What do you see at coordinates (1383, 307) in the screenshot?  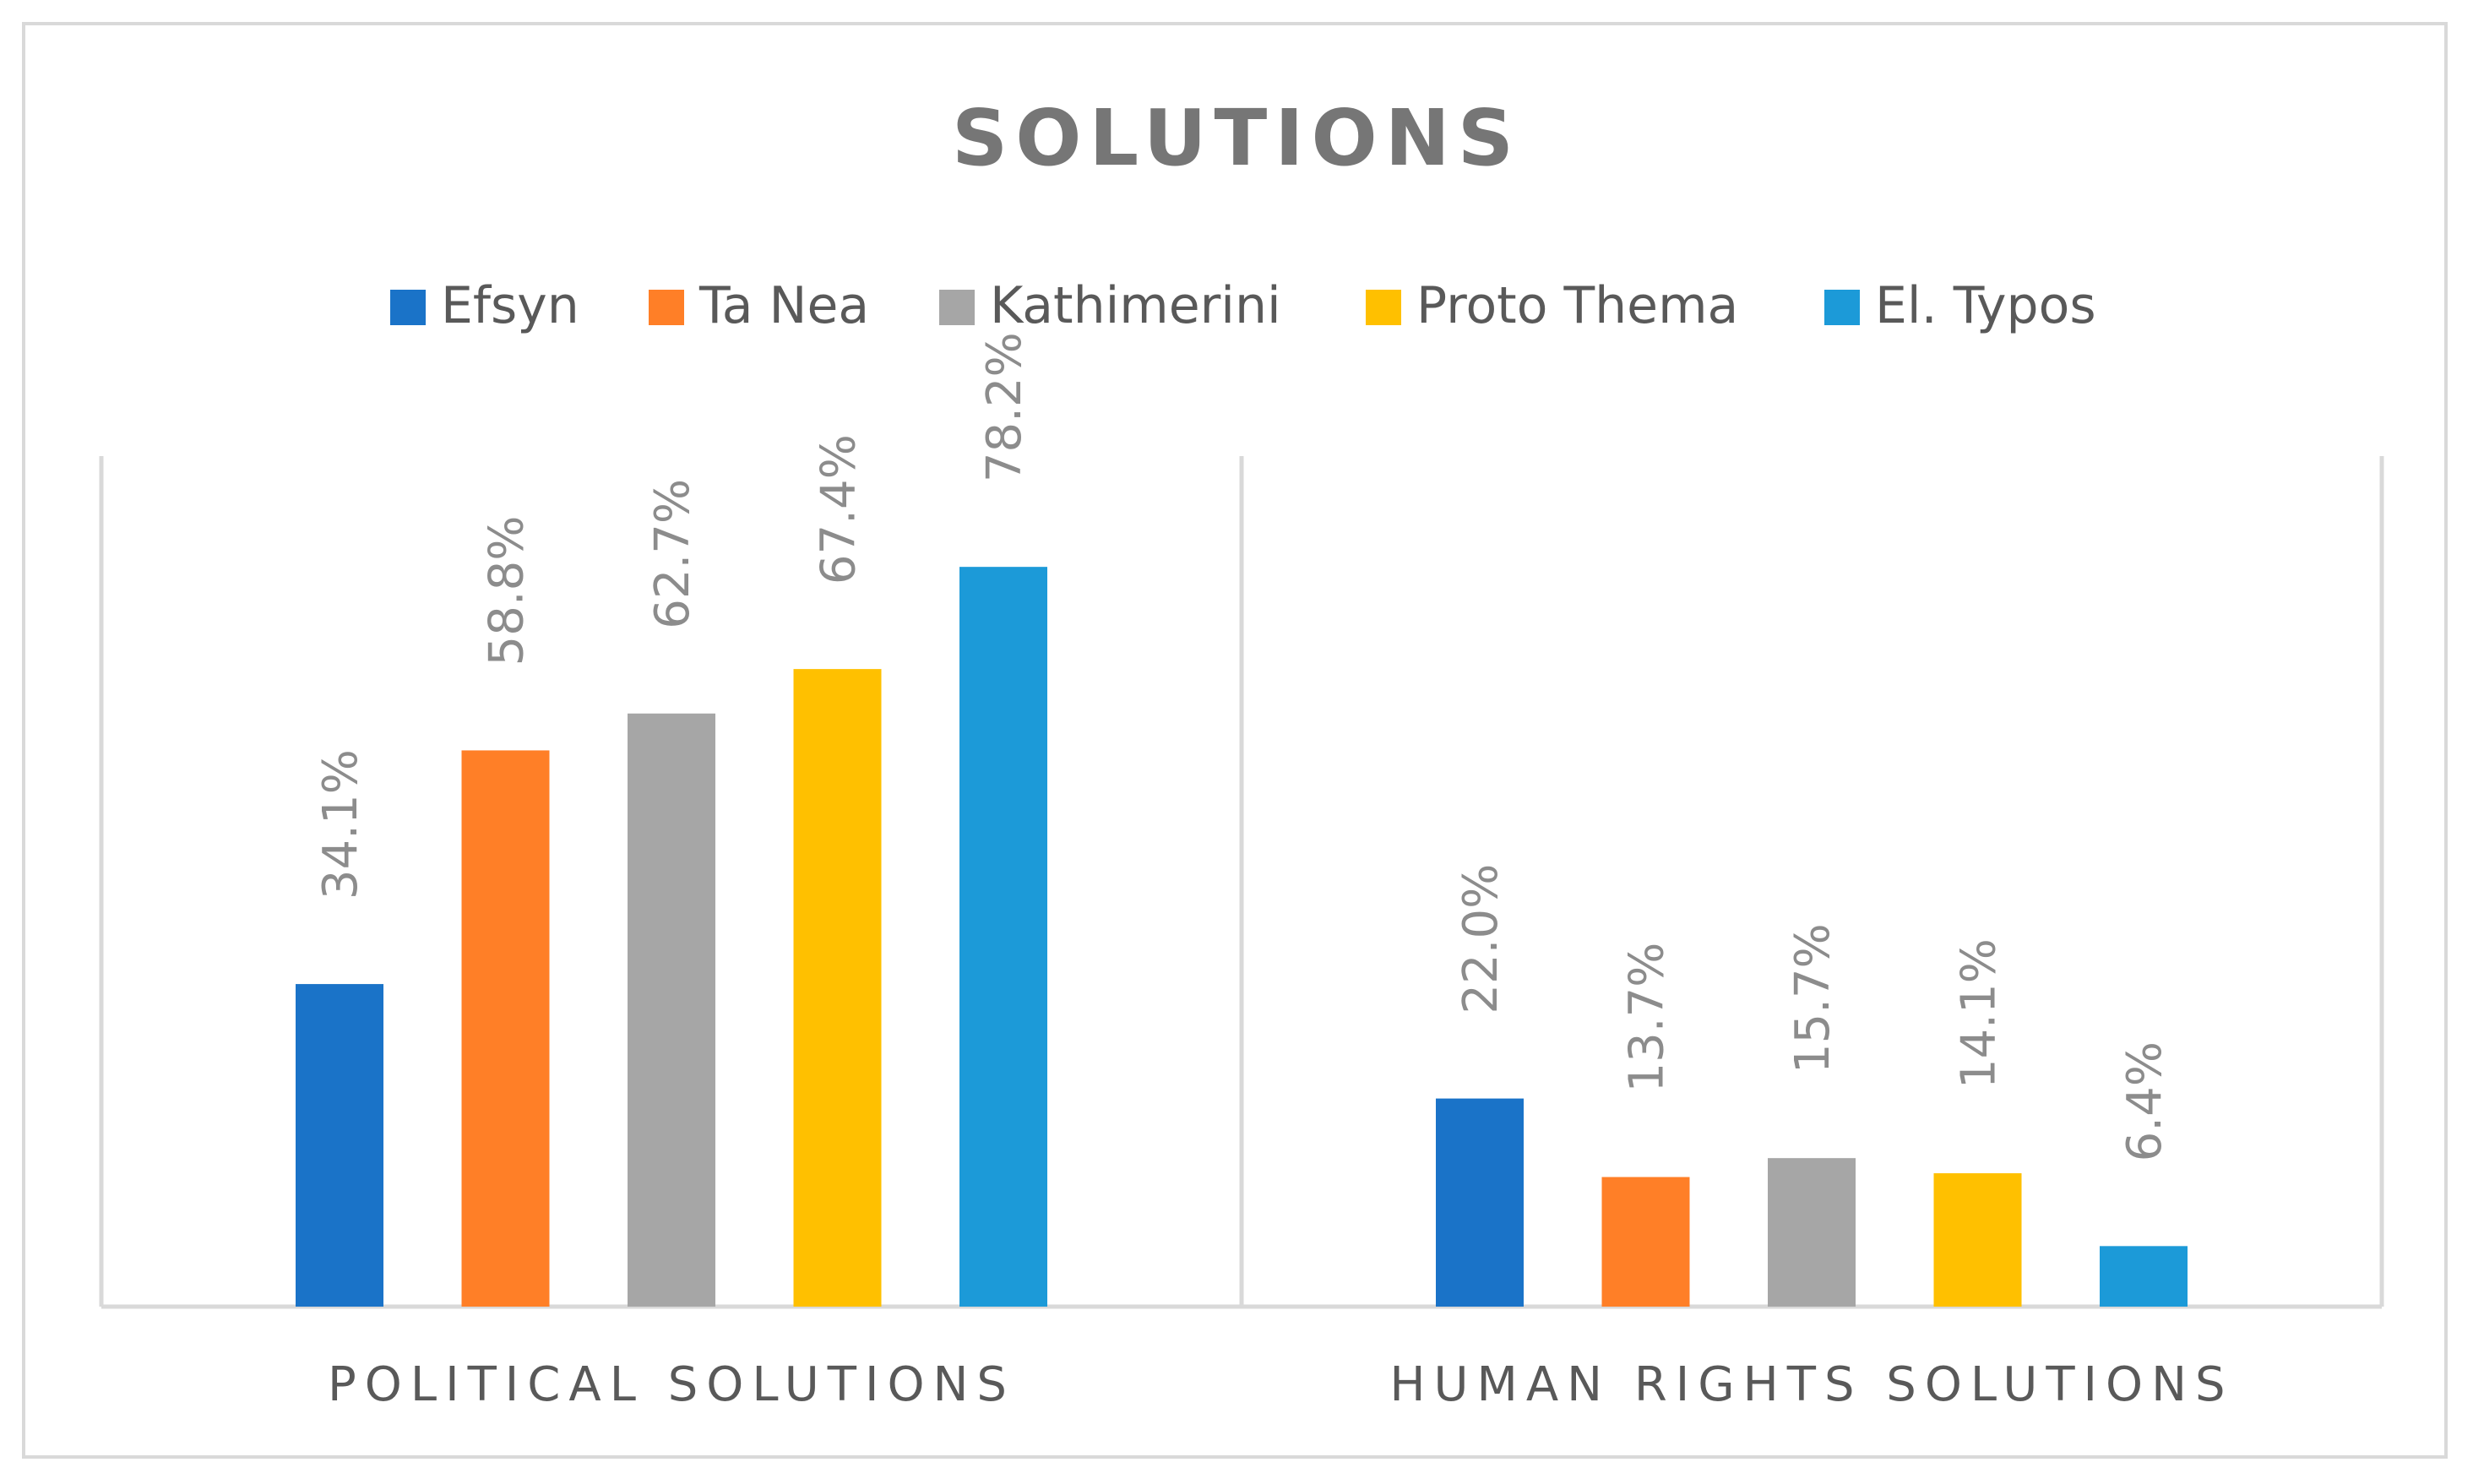 I see `legend-swatch-proto-thema` at bounding box center [1383, 307].